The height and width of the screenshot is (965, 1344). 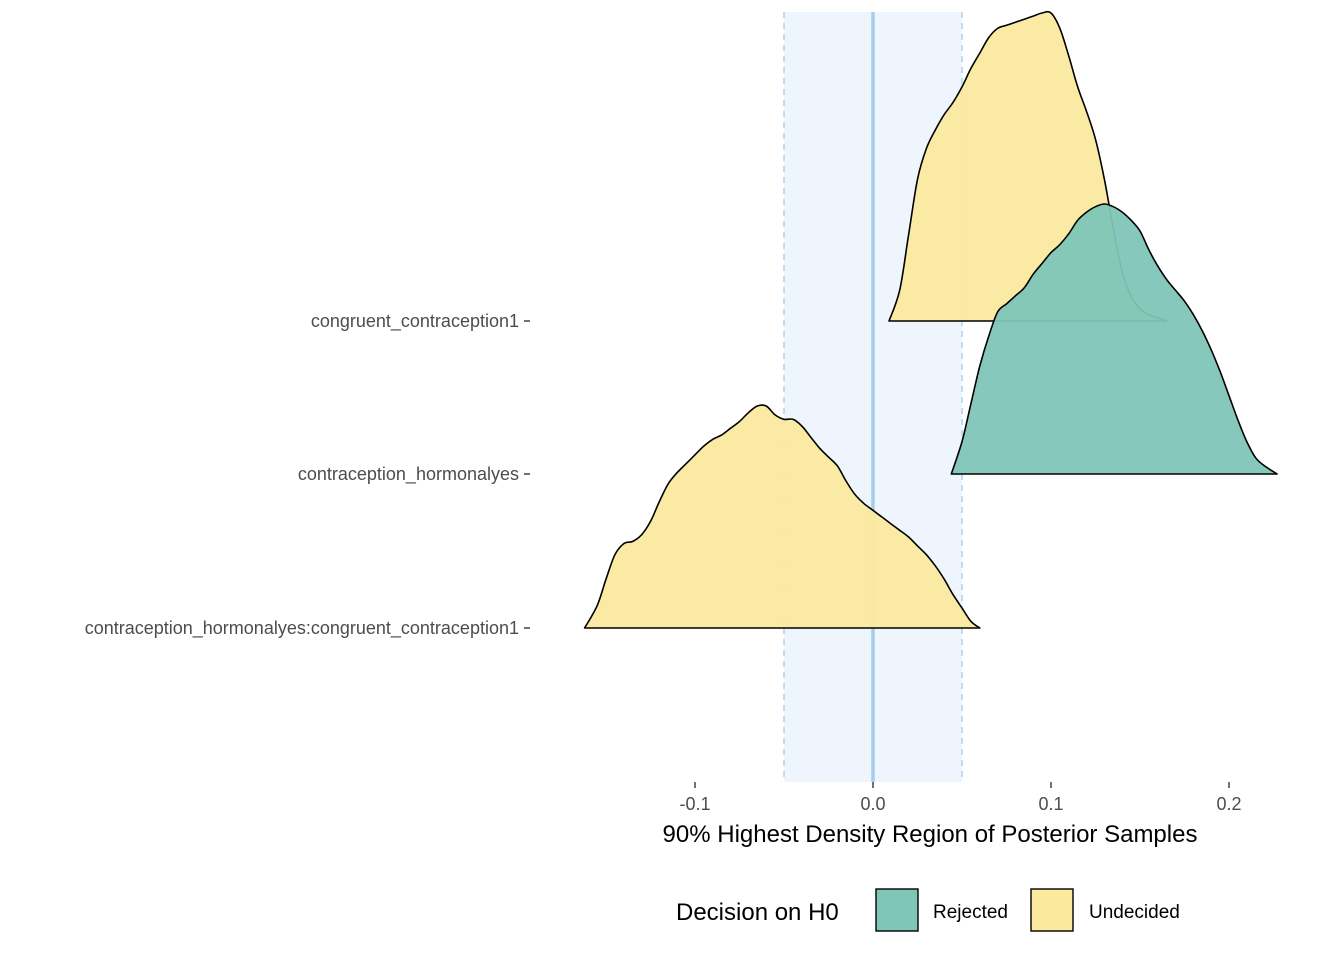 I want to click on x-tick-label: 0.2, so click(x=1228, y=804).